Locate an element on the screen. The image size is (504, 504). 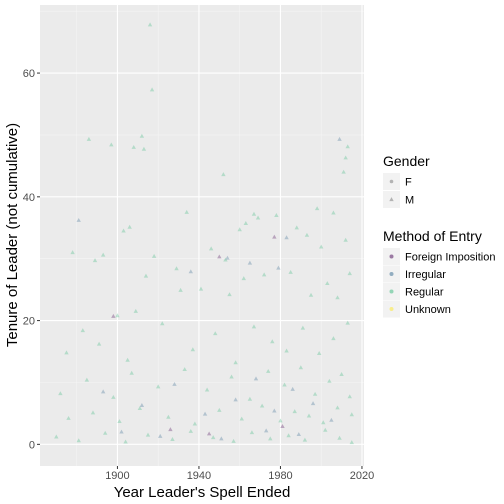
x-axis-title: Year Leader's Spell Ended is located at coordinates (202, 492).